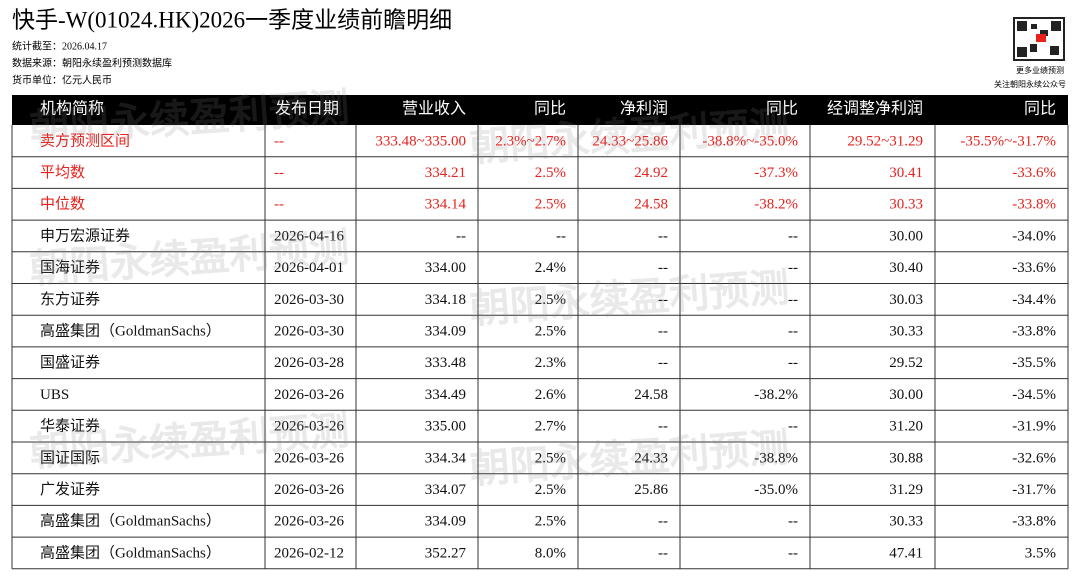 The image size is (1080, 588). Describe the element at coordinates (875, 109) in the screenshot. I see `column-header: 经调整净利润` at that location.